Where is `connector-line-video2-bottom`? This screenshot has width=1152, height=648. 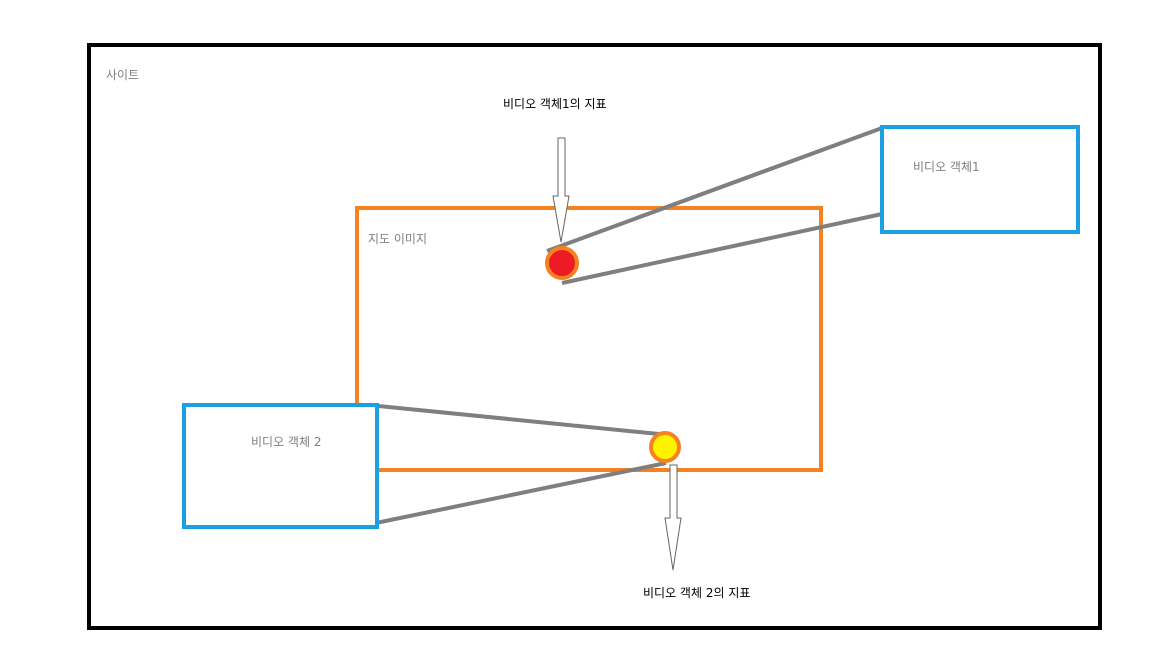
connector-line-video2-bottom is located at coordinates (521, 493).